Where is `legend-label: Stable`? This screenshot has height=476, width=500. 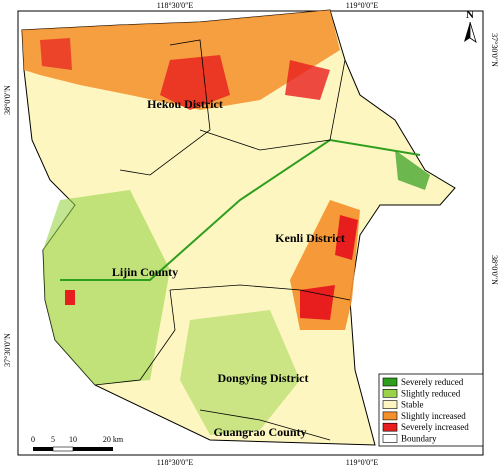
legend-label: Stable is located at coordinates (412, 405).